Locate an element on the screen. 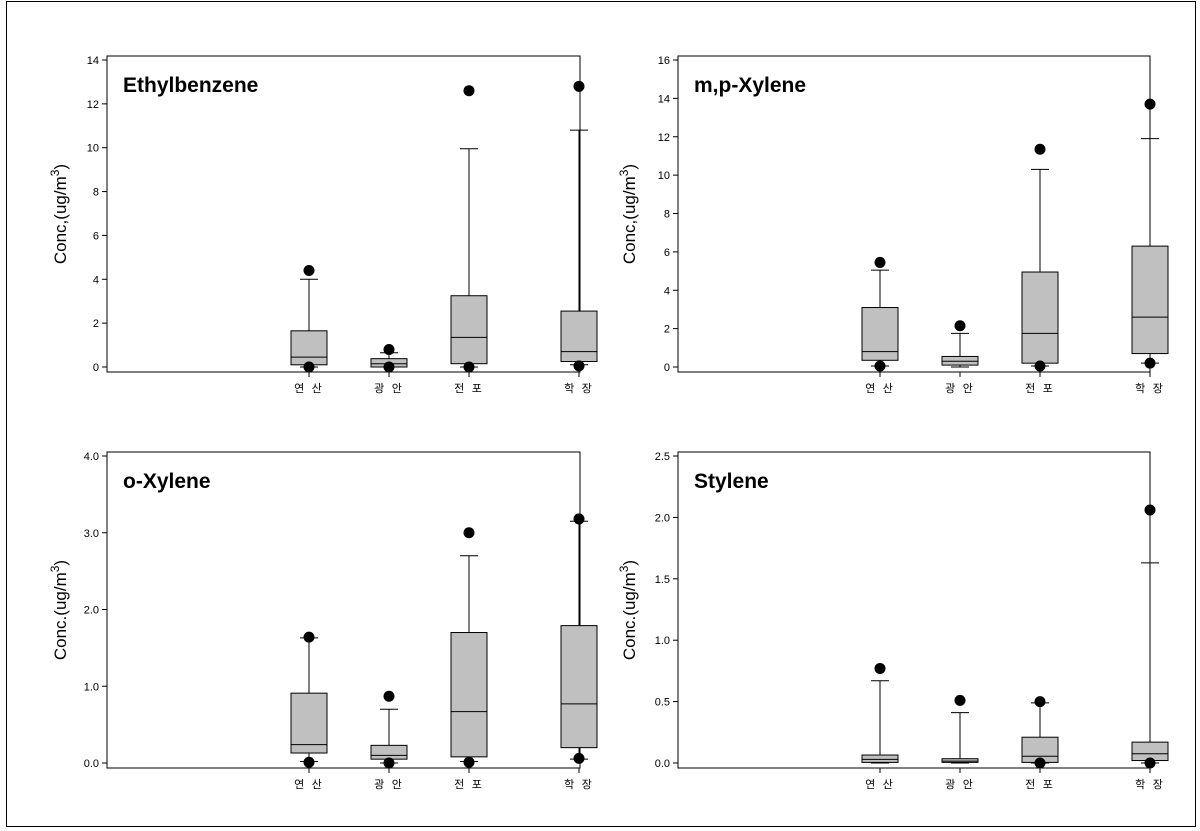 This screenshot has width=1200, height=831. y-tick-label: 3.0 is located at coordinates (91, 534).